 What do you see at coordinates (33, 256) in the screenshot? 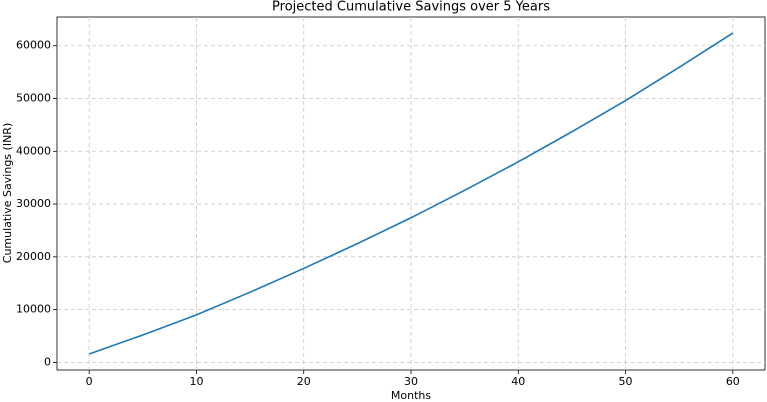
I see `y-tick-label: 20000` at bounding box center [33, 256].